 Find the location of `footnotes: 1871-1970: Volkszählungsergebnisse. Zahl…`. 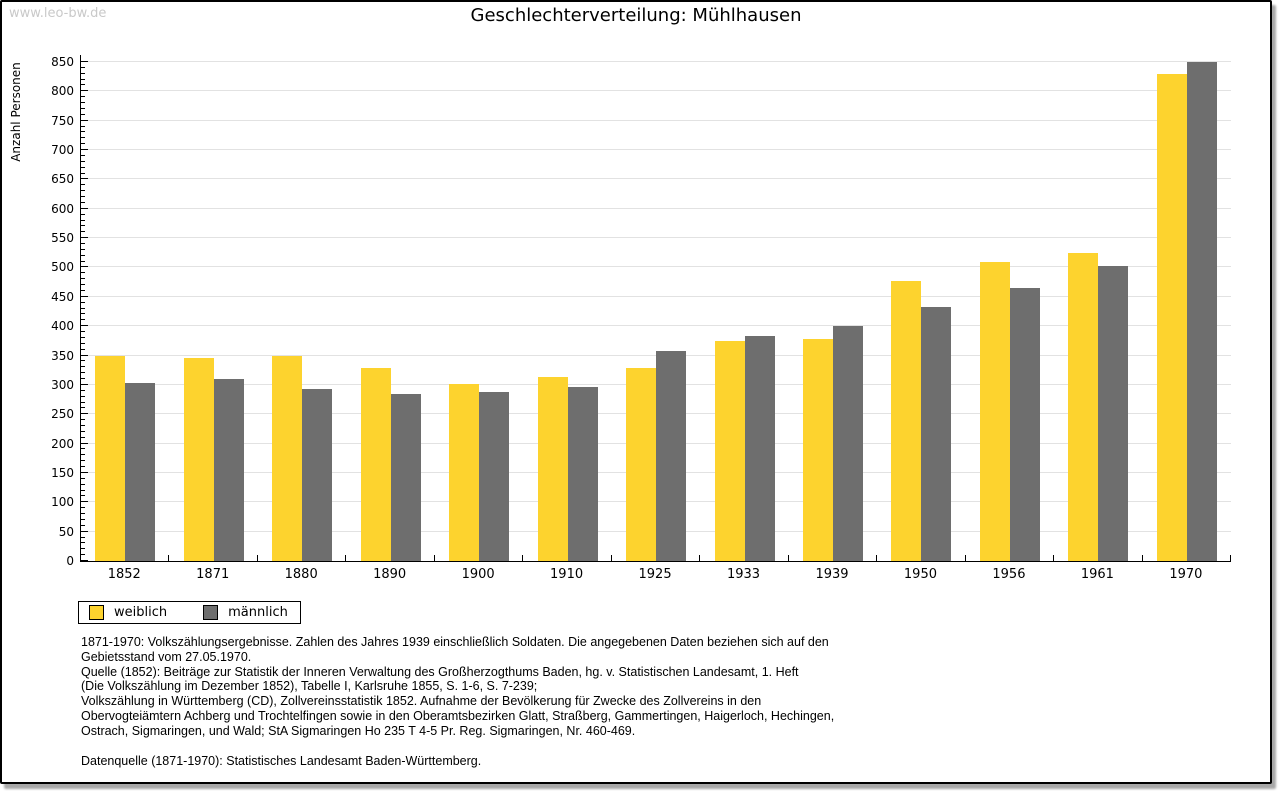

footnotes: 1871-1970: Volkszählungsergebnisse. Zahl… is located at coordinates (457, 701).